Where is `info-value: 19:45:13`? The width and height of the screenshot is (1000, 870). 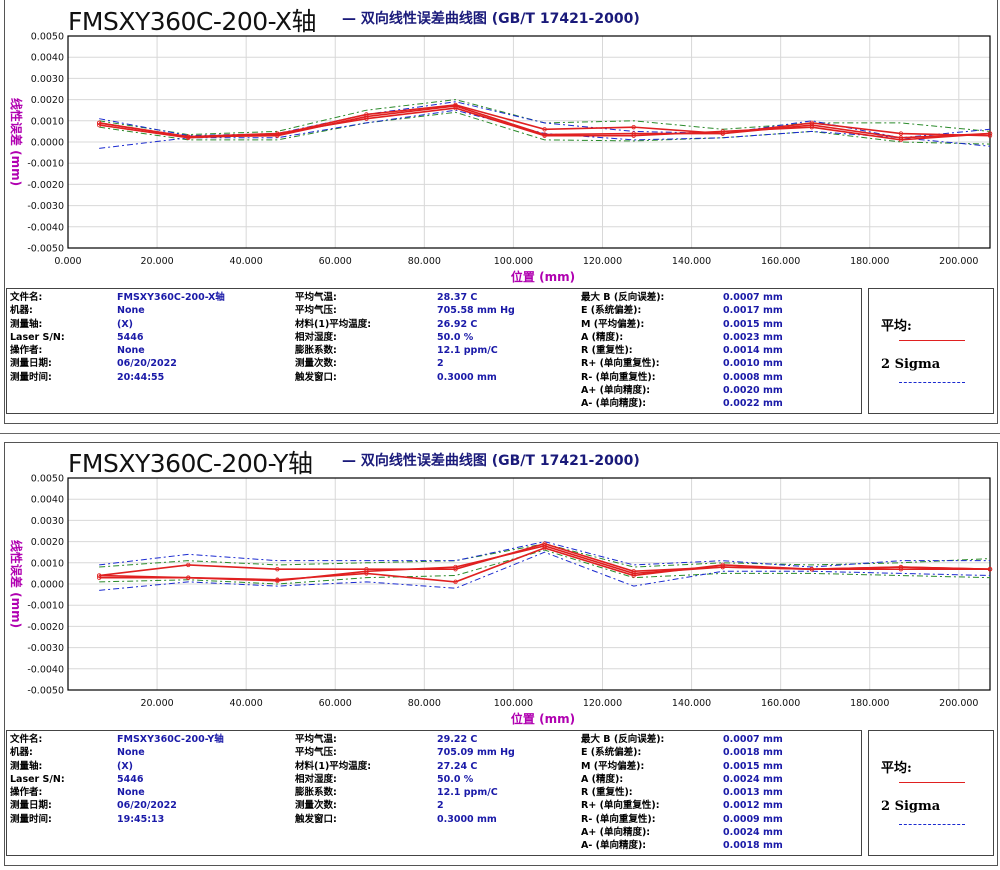
info-value: 19:45:13 is located at coordinates (141, 819).